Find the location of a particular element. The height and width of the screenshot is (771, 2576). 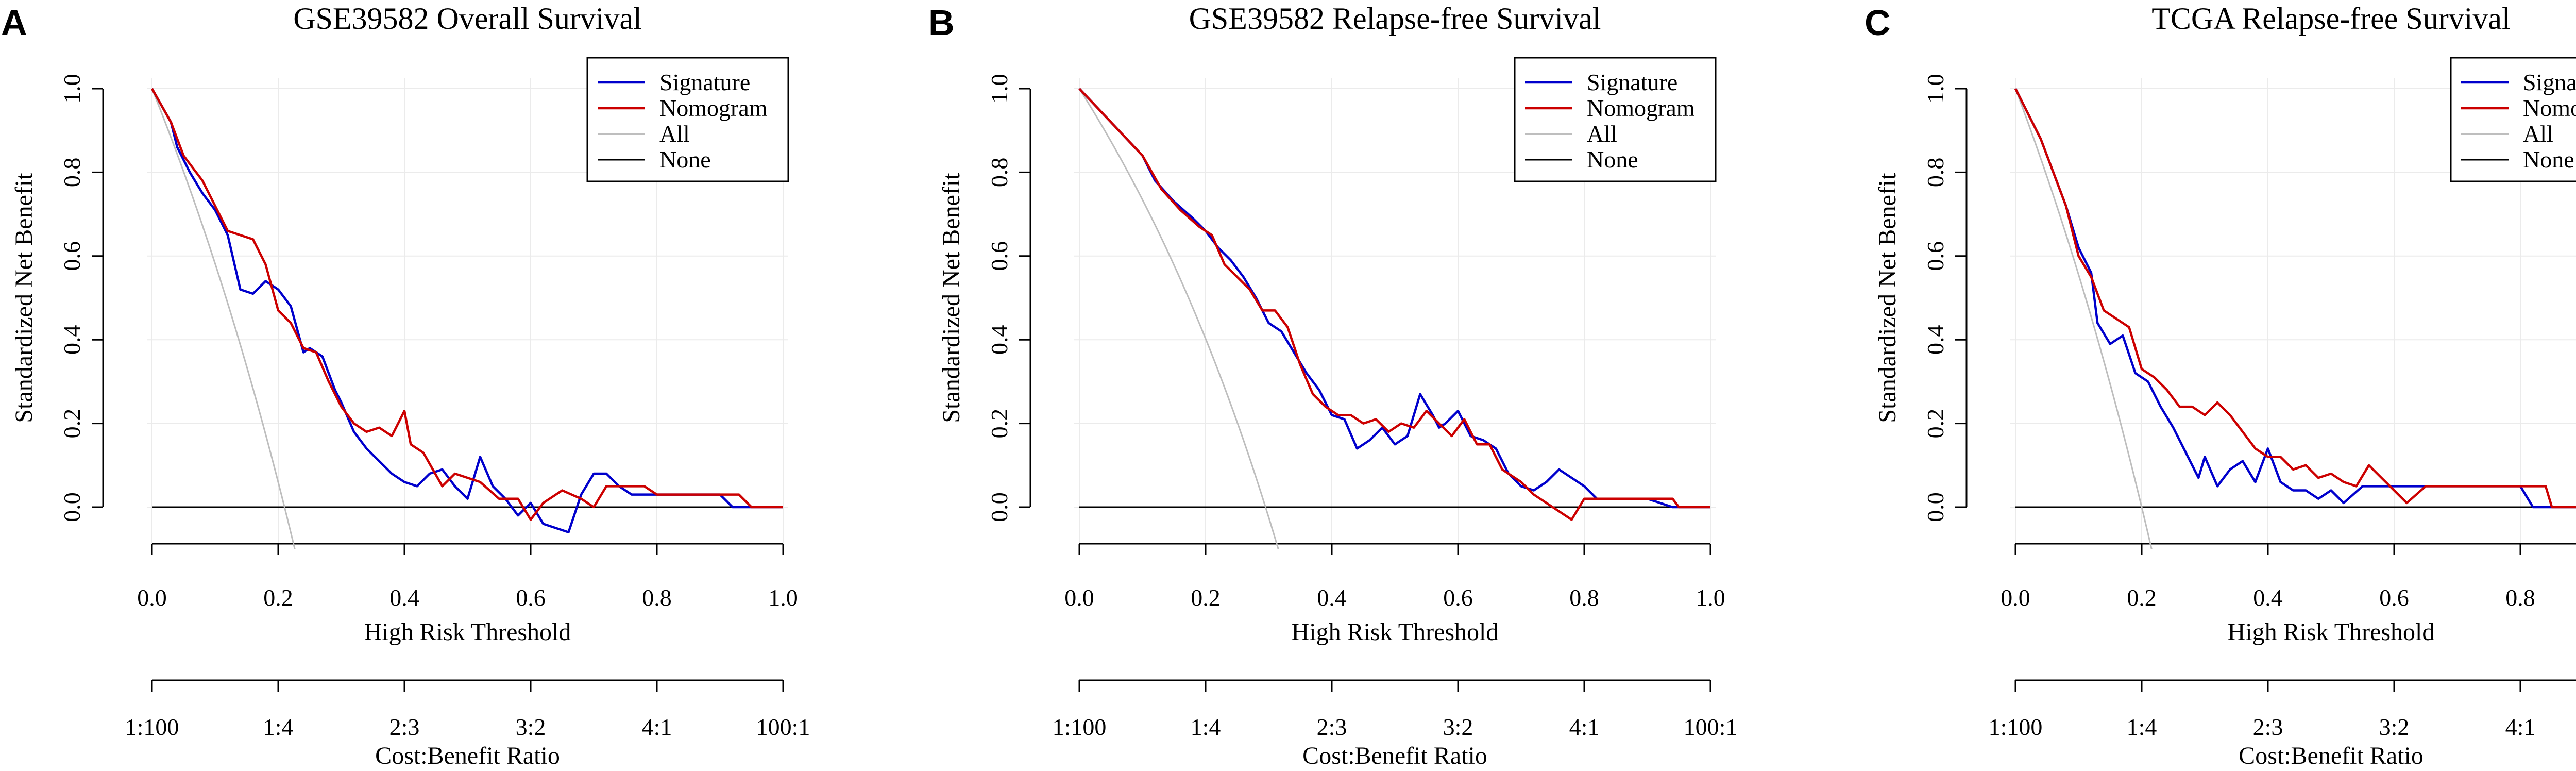

y-tick-label: 0.8 is located at coordinates (999, 173).